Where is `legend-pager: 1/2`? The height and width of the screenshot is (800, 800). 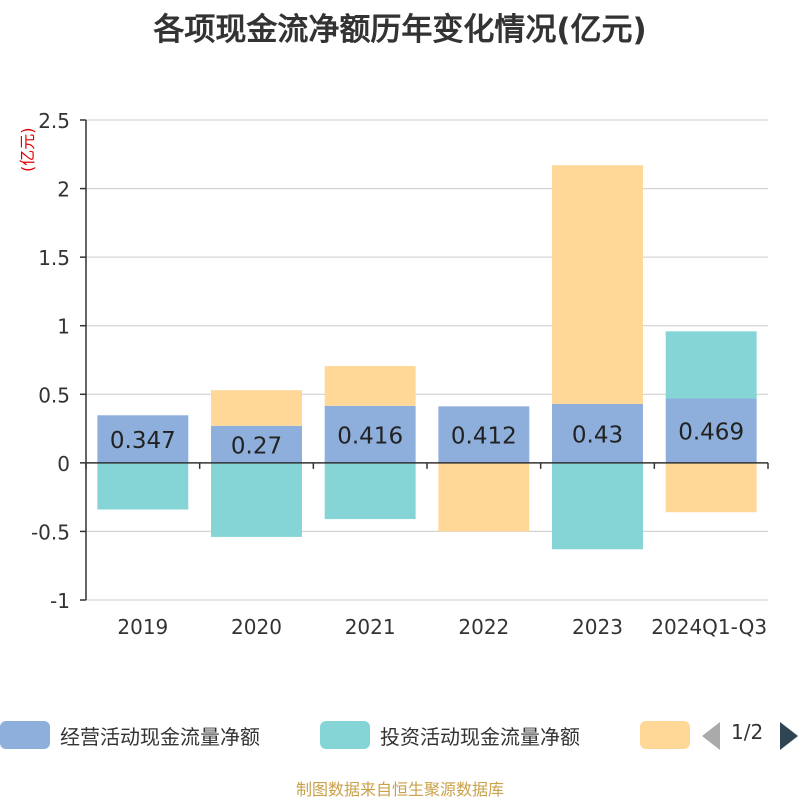 legend-pager: 1/2 is located at coordinates (747, 732).